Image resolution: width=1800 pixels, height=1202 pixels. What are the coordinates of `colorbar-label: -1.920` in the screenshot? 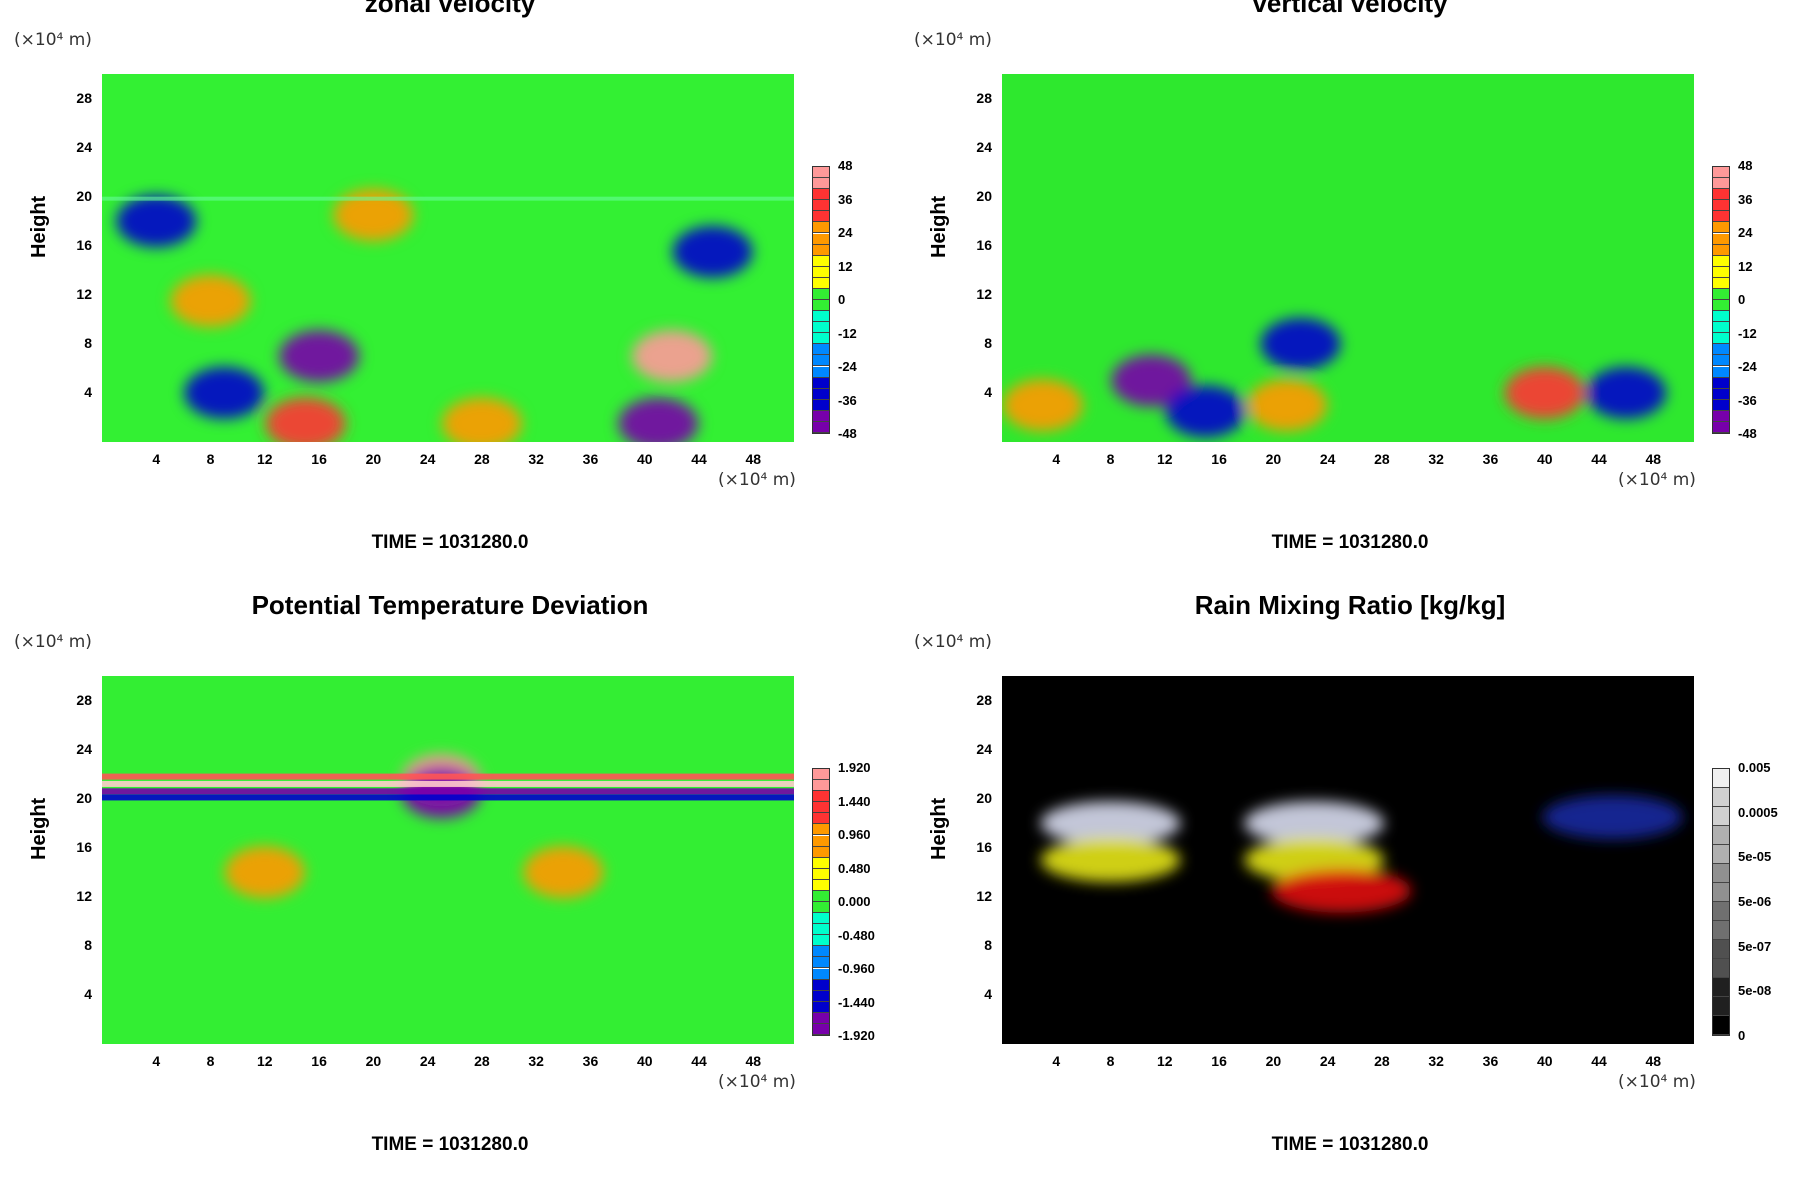 It's located at (856, 1035).